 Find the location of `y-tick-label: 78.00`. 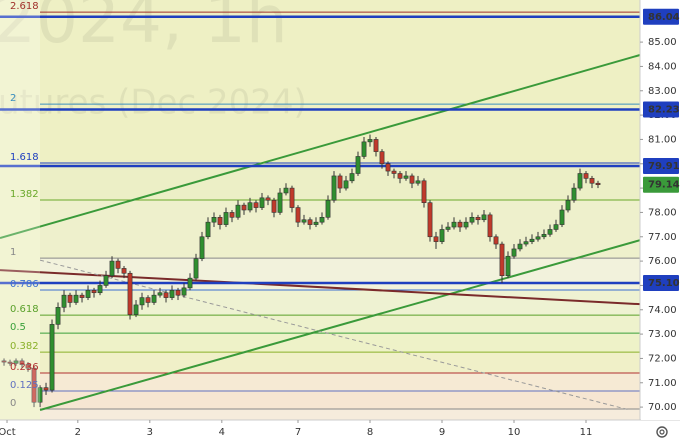

y-tick-label: 78.00 is located at coordinates (662, 212).